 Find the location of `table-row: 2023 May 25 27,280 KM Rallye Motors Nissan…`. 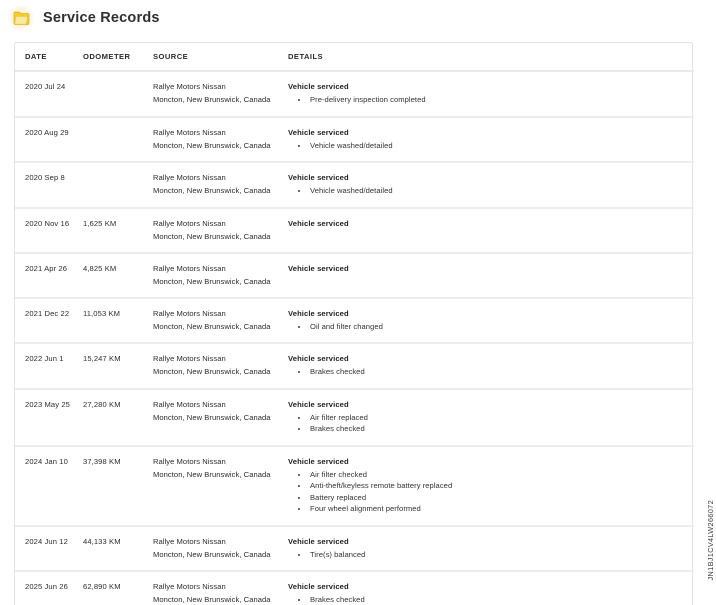

table-row: 2023 May 25 27,280 KM Rallye Motors Nissan… is located at coordinates (354, 417).